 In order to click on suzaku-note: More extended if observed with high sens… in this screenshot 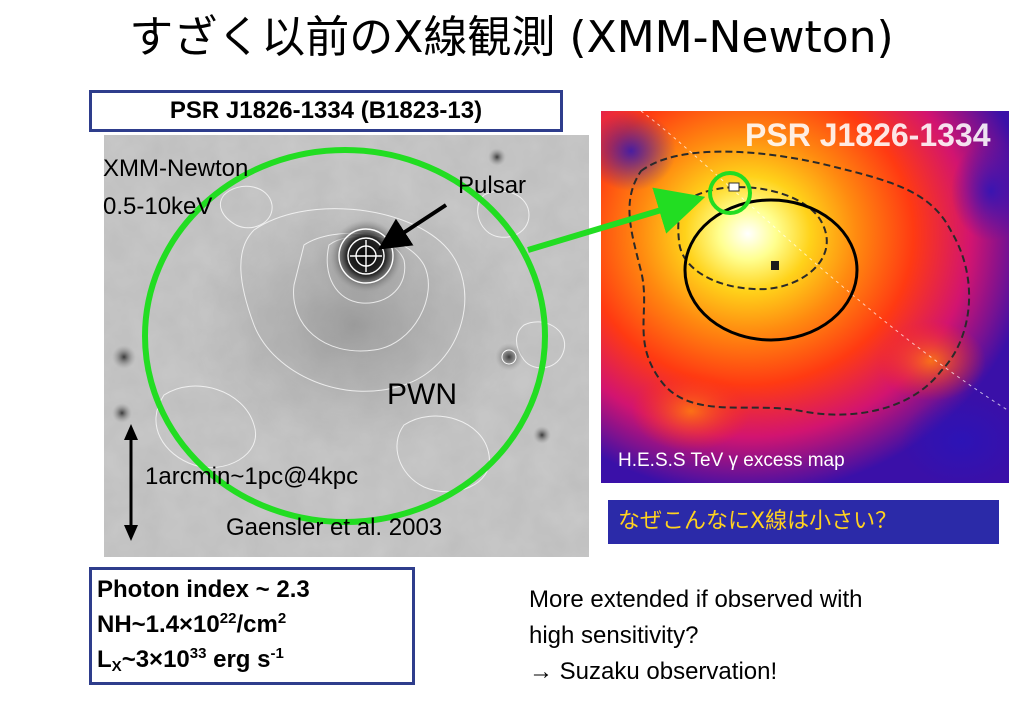, I will do `click(696, 636)`.